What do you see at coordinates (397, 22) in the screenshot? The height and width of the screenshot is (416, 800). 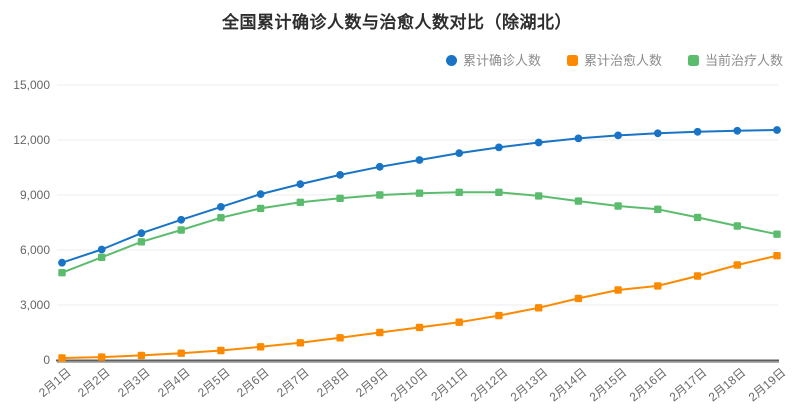 I see `chart-title: 全国累计确诊人数与治愈人数对比（除湖北）` at bounding box center [397, 22].